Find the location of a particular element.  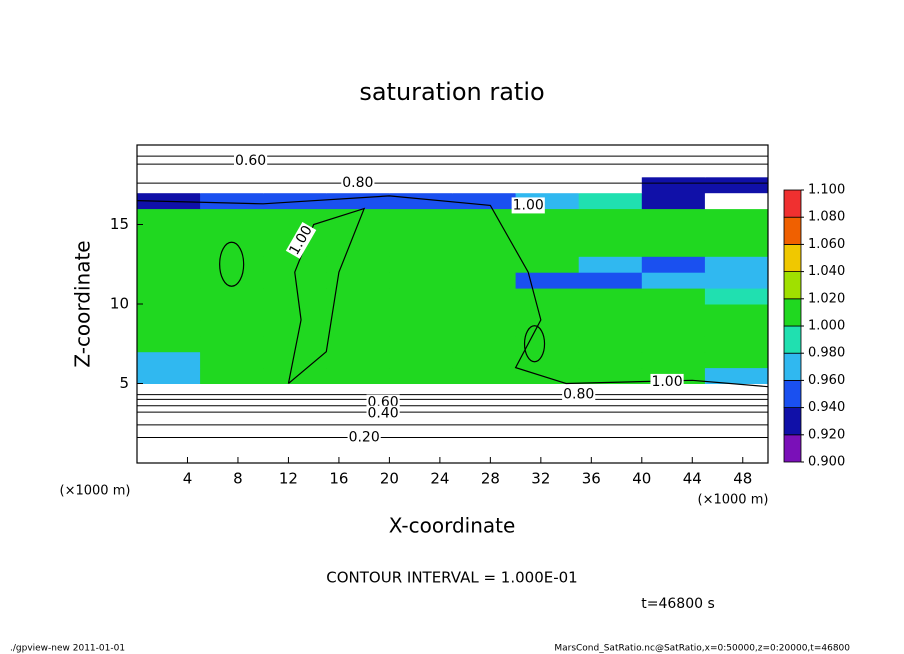

colorbar-label: 1.040 is located at coordinates (826, 271).